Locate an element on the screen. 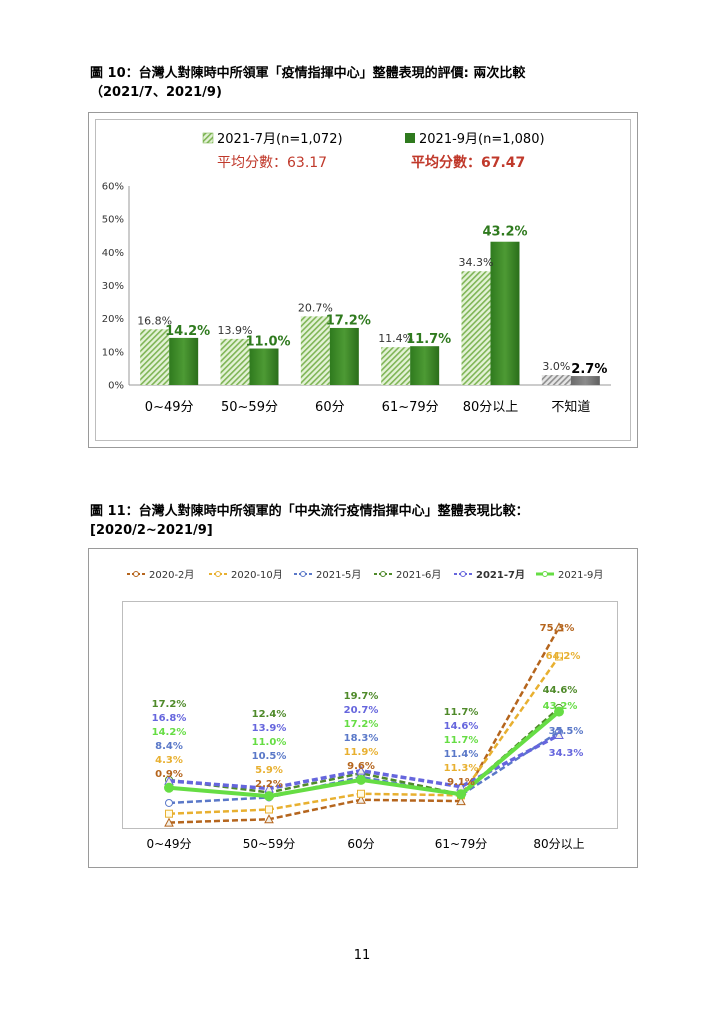 The height and width of the screenshot is (1024, 724). average-score-2021-7: 平均分數：63.17 is located at coordinates (272, 163).